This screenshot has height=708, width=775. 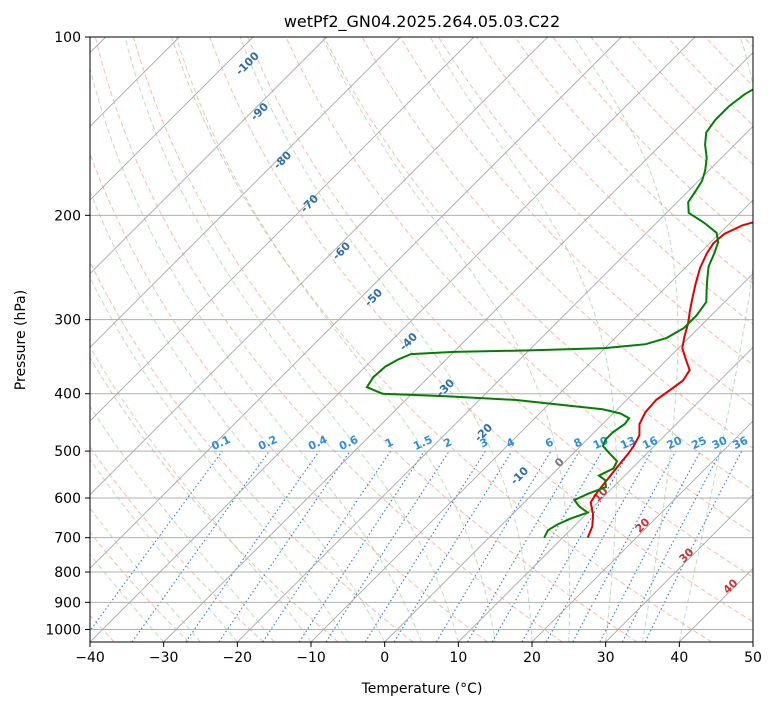 I want to click on y-tick-label: 700, so click(x=67, y=539).